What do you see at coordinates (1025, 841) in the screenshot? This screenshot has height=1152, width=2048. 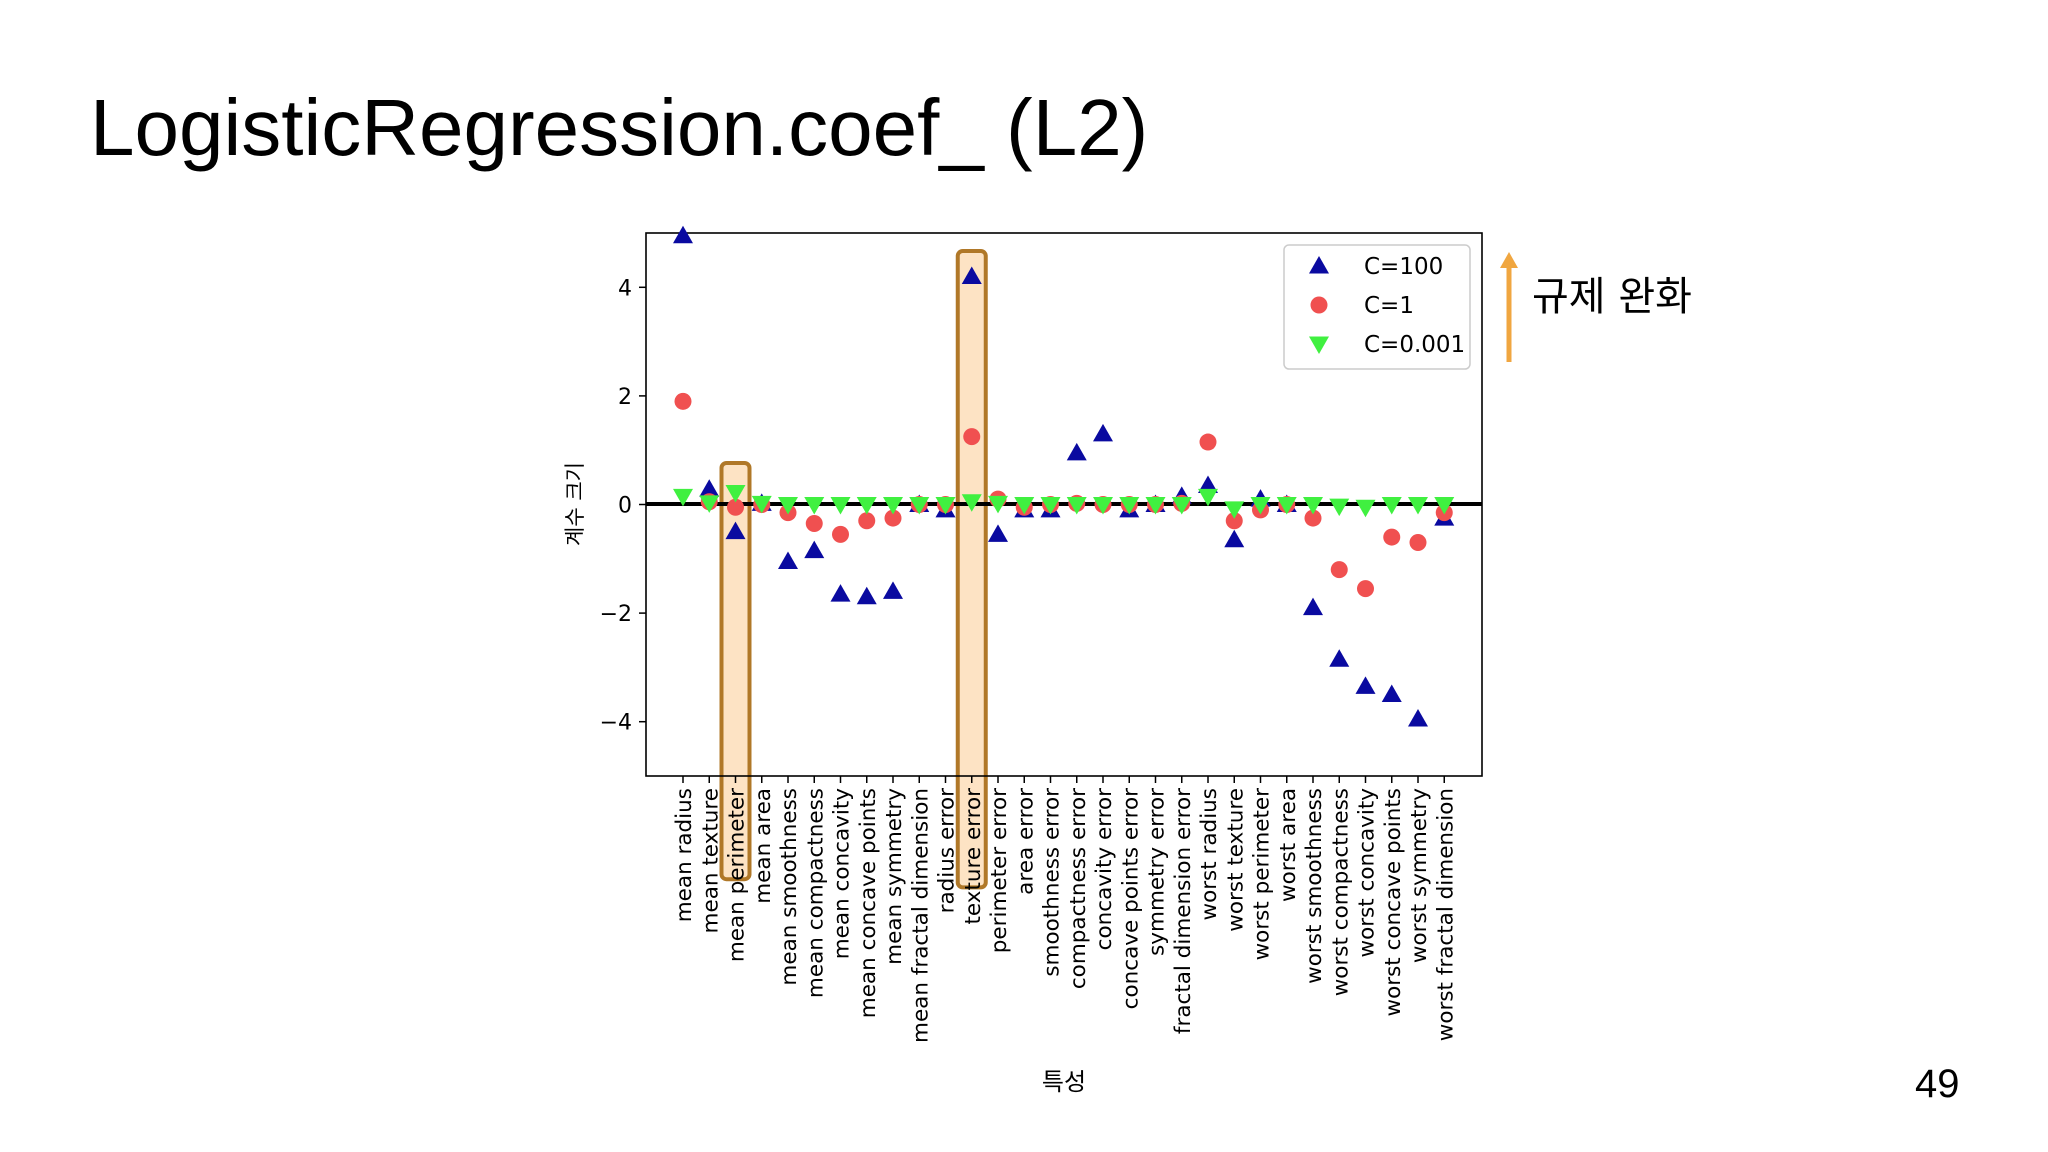 I see `x-tick-label: area error` at bounding box center [1025, 841].